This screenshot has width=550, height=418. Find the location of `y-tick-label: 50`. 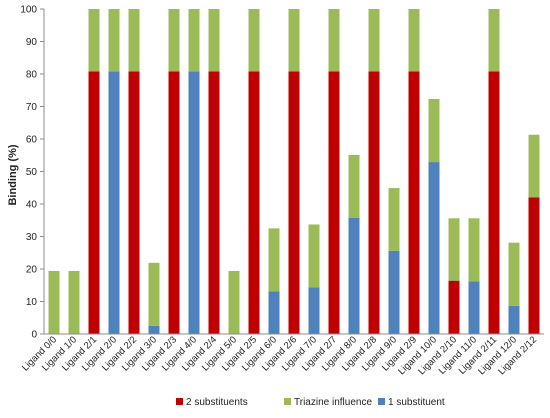

y-tick-label: 50 is located at coordinates (32, 172).